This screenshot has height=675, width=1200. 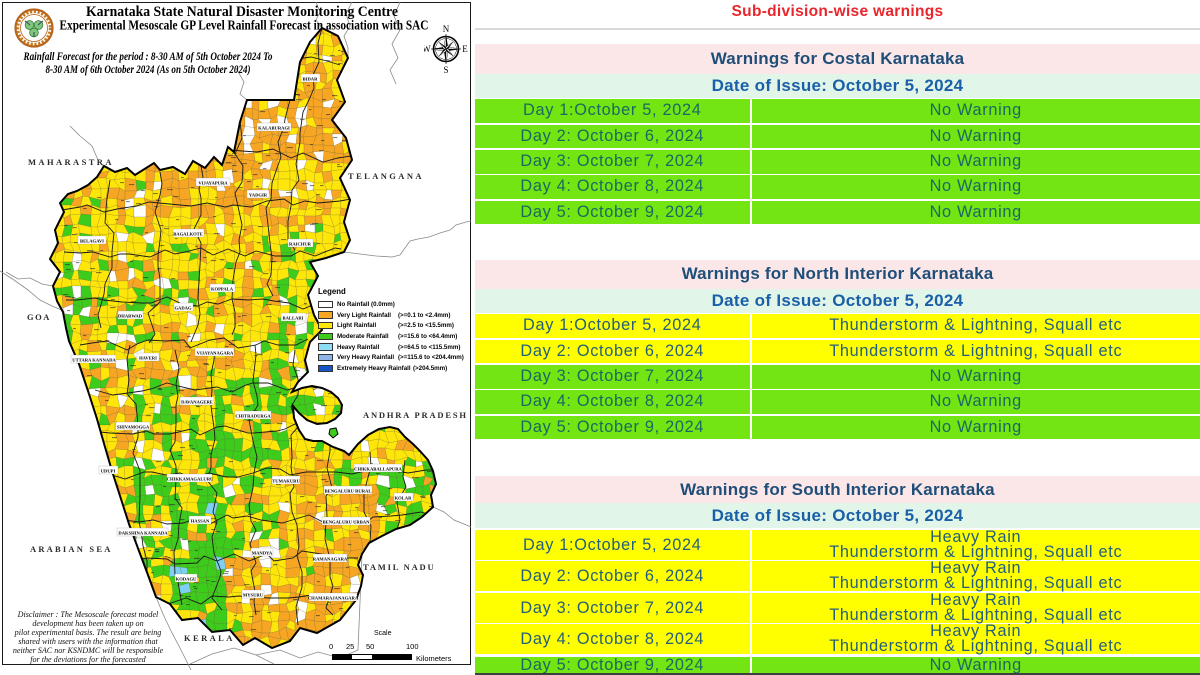 What do you see at coordinates (330, 558) in the screenshot?
I see `svg-text: RAMANAGARA` at bounding box center [330, 558].